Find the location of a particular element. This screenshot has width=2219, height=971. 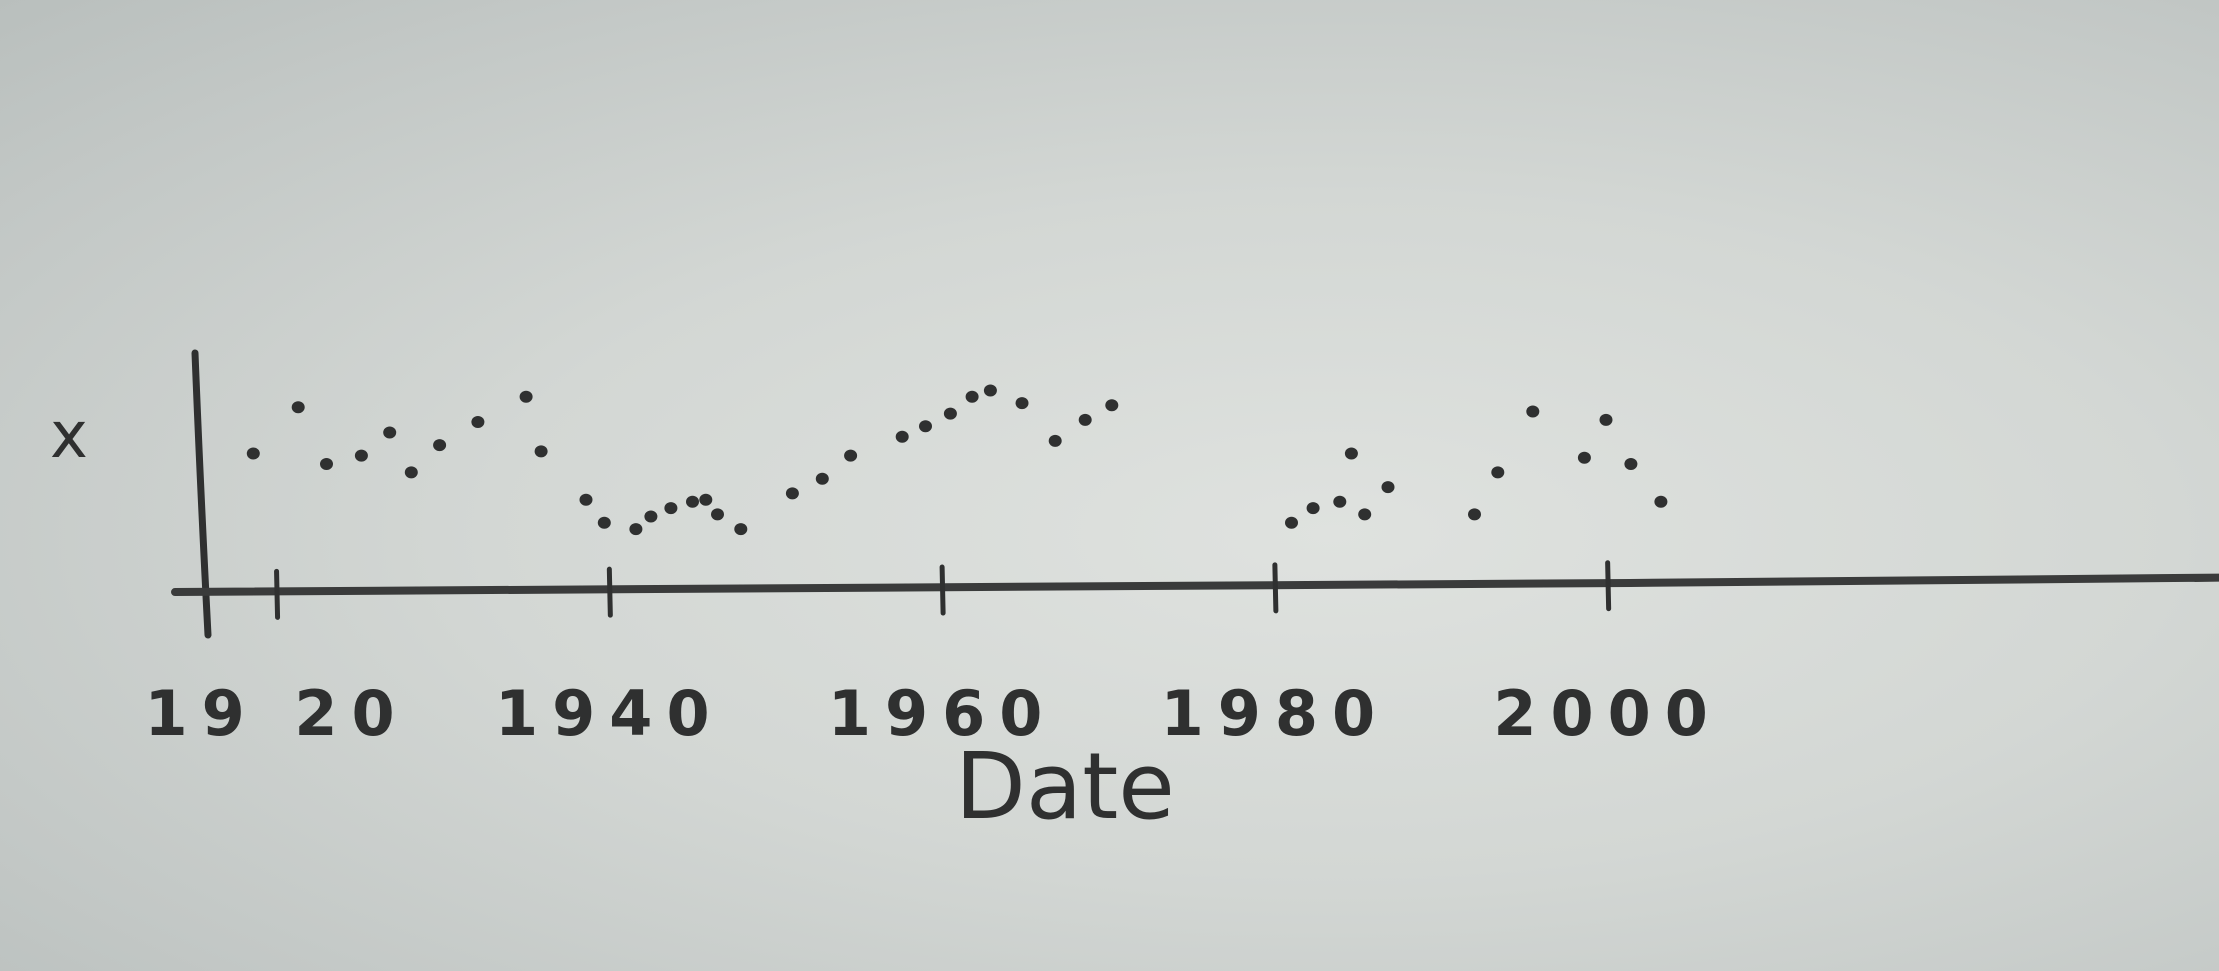

x-tick-label: 1940 is located at coordinates (609, 713).